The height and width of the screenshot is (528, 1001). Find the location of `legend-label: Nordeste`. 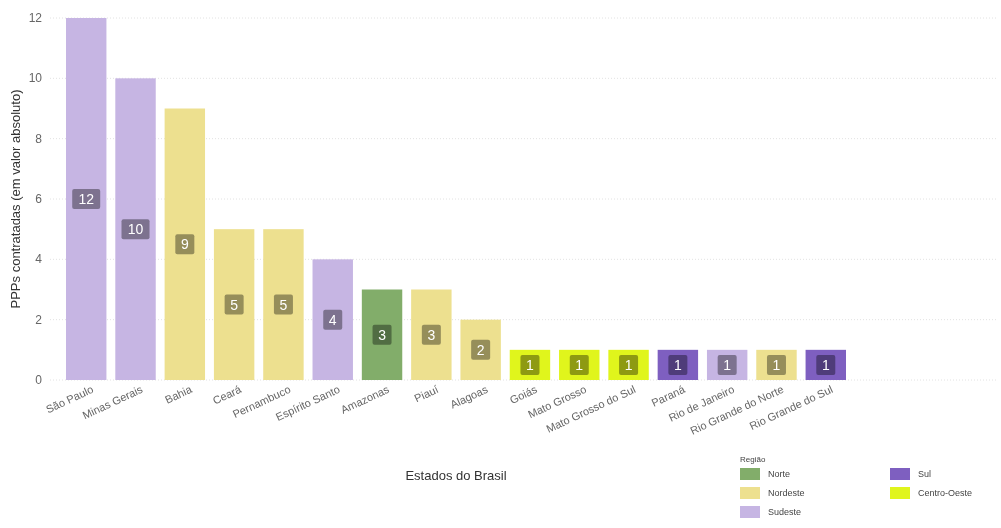

legend-label: Nordeste is located at coordinates (786, 493).